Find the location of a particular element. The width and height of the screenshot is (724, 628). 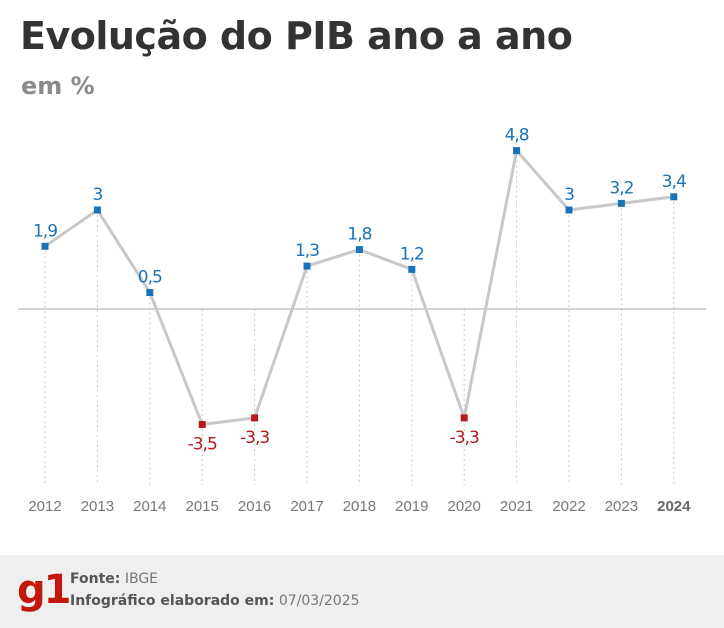

source-value: IBGE is located at coordinates (141, 579).